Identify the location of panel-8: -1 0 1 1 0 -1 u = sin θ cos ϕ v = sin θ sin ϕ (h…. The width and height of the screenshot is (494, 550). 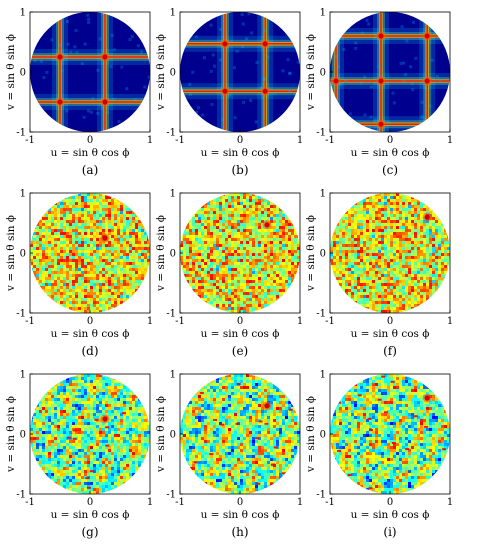
(229, 455).